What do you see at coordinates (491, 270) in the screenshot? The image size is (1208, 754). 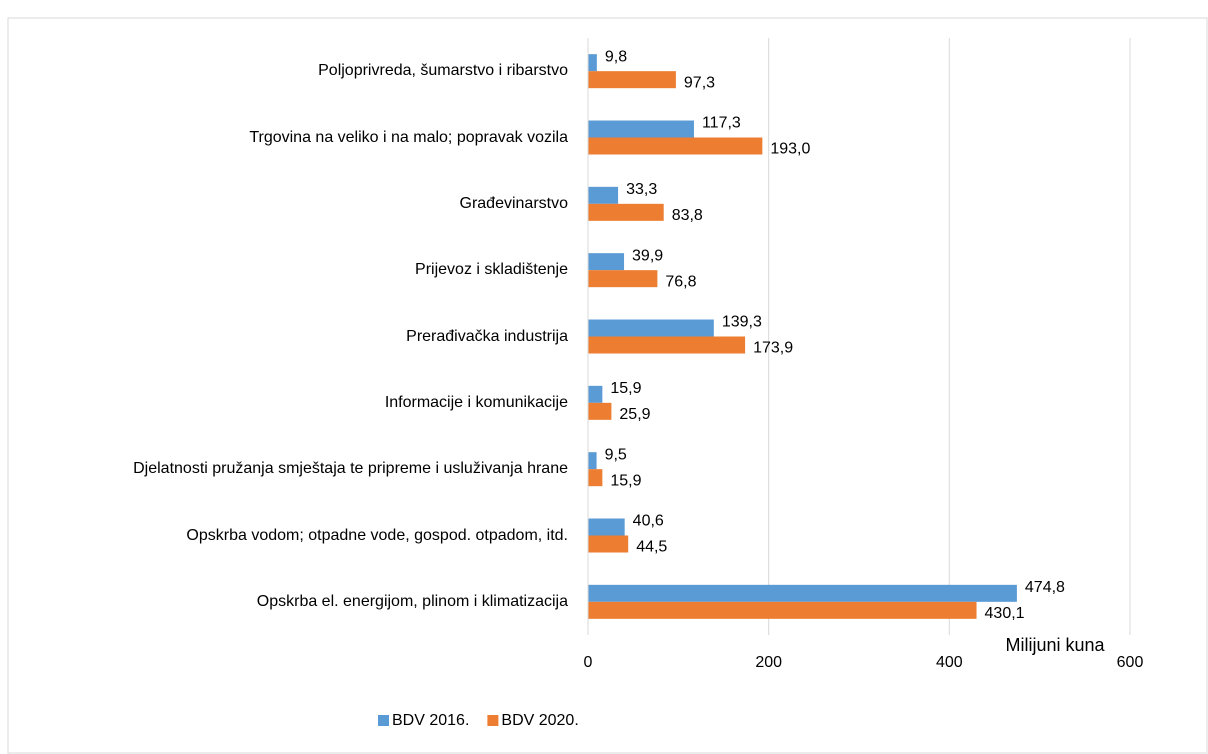 I see `y-tick-label: Prijevoz i skladištenje` at bounding box center [491, 270].